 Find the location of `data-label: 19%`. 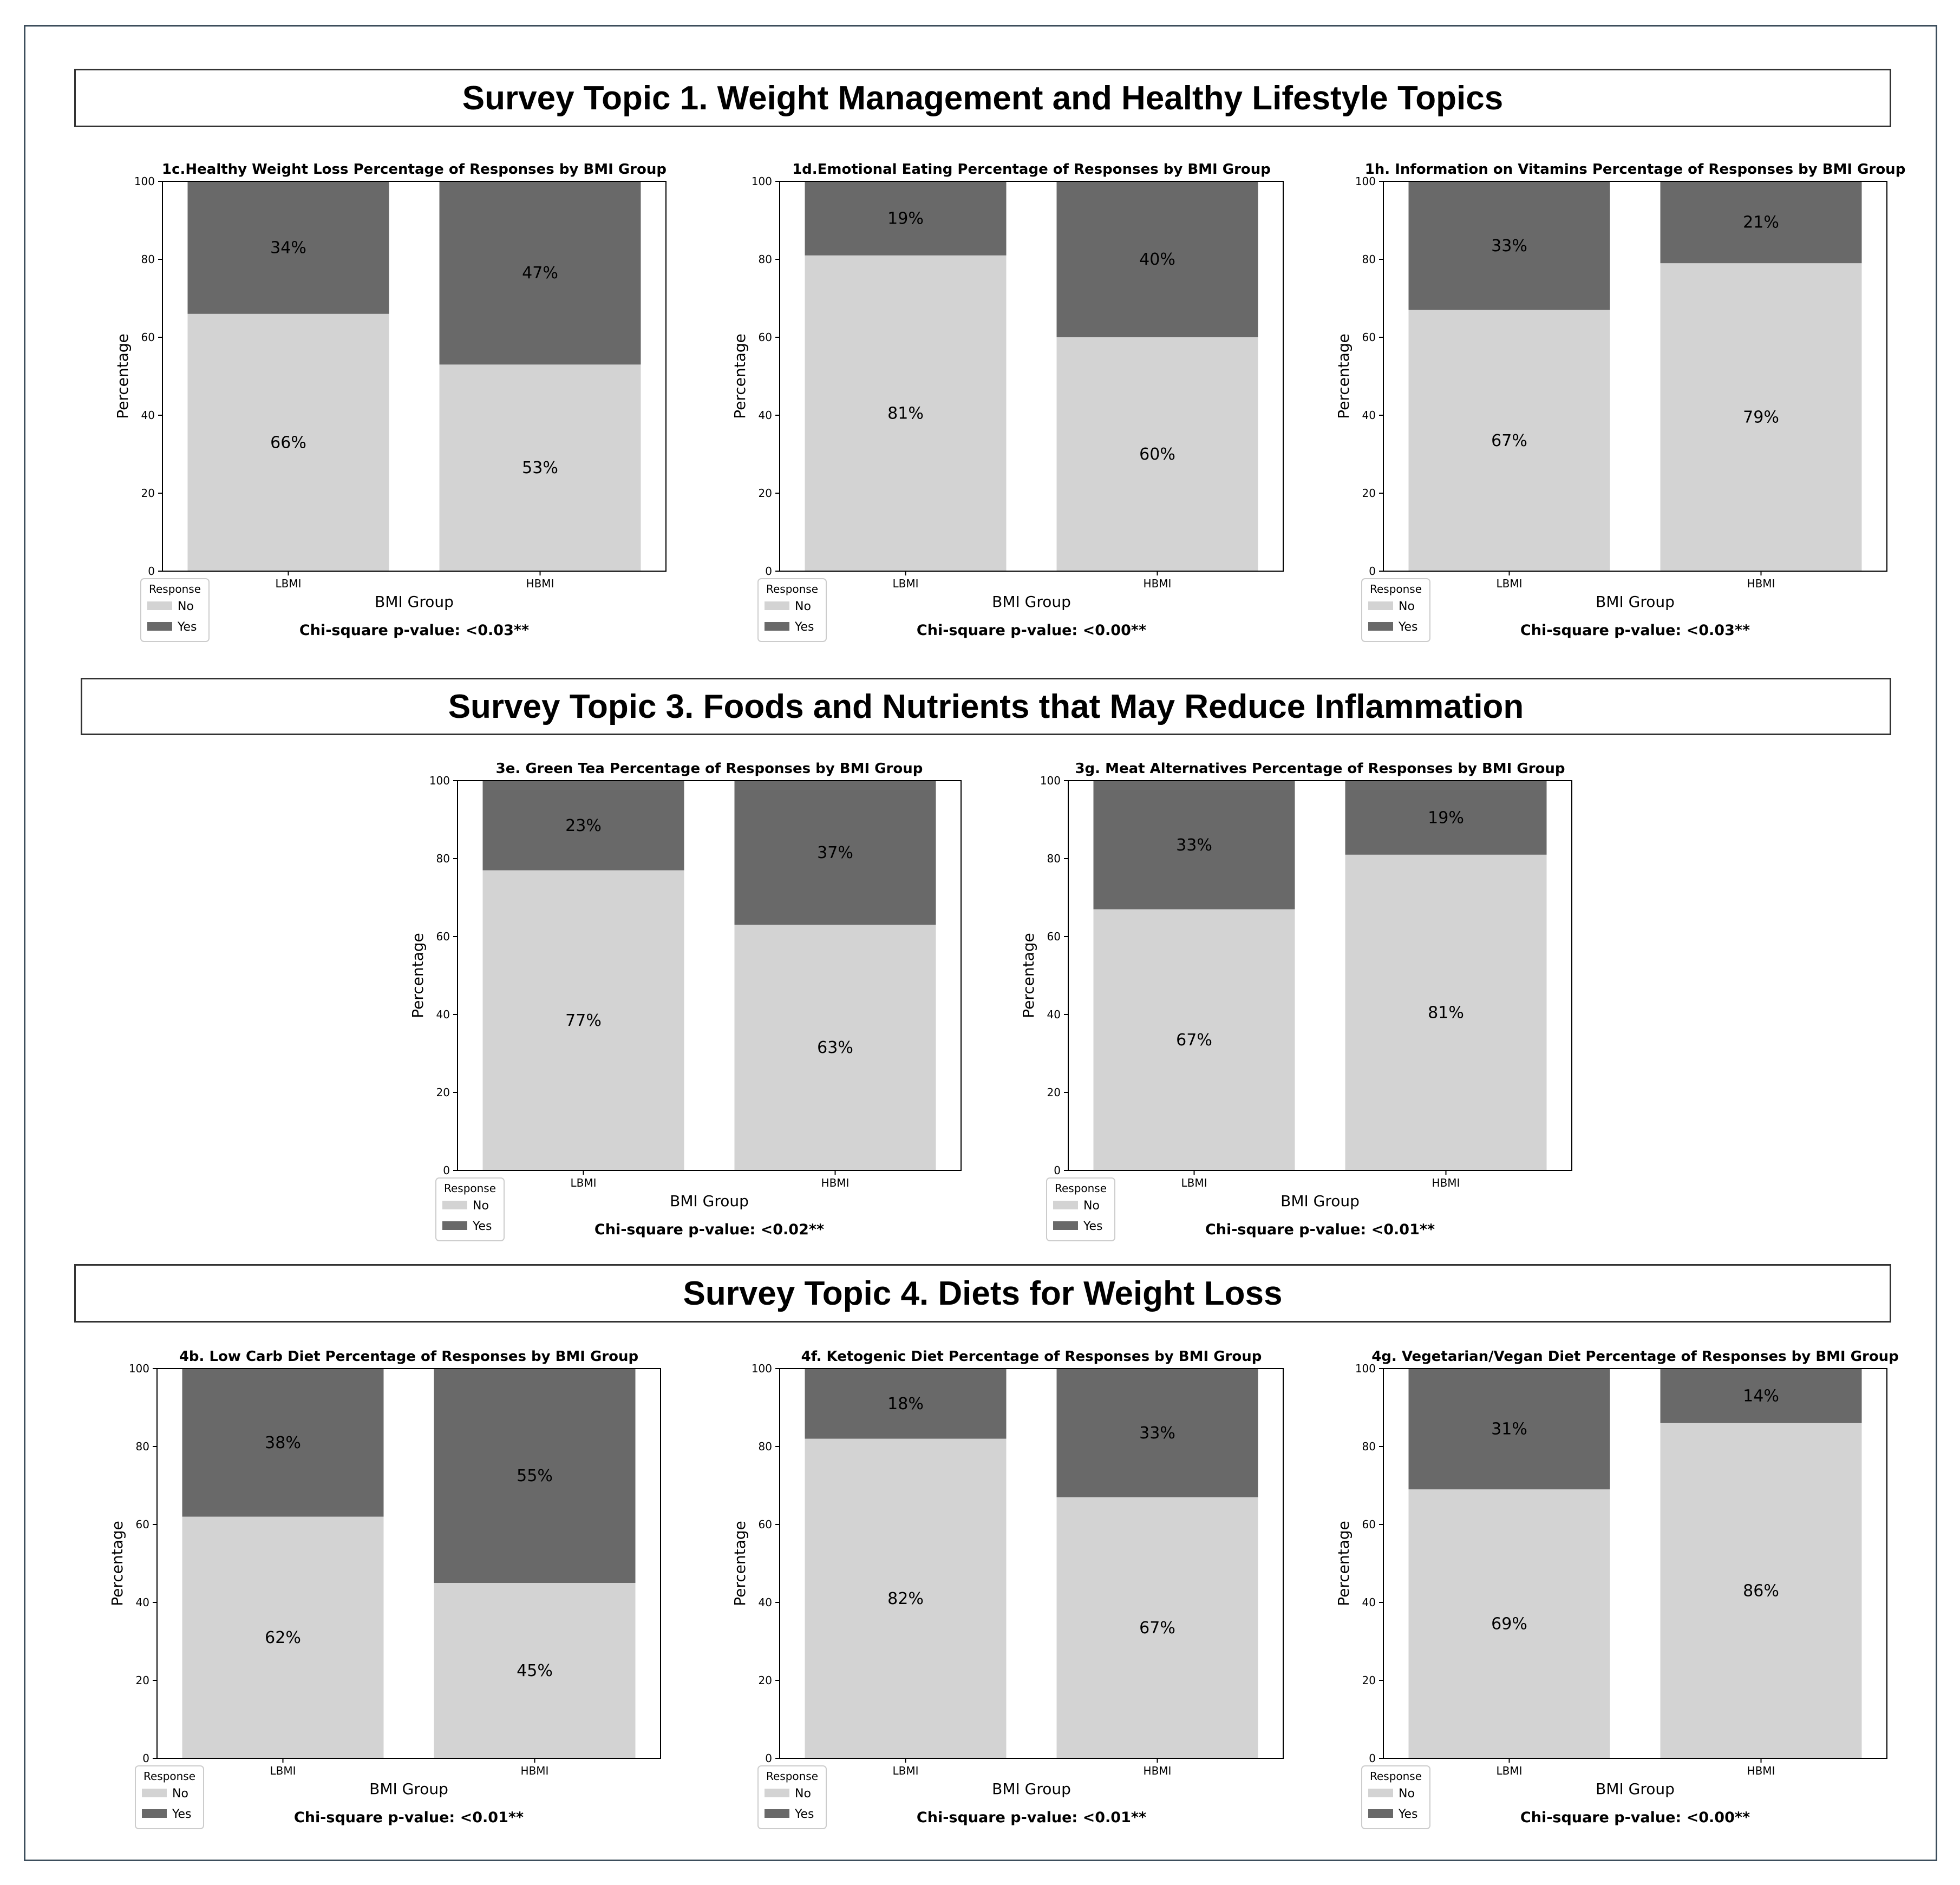

data-label: 19% is located at coordinates (1446, 817).